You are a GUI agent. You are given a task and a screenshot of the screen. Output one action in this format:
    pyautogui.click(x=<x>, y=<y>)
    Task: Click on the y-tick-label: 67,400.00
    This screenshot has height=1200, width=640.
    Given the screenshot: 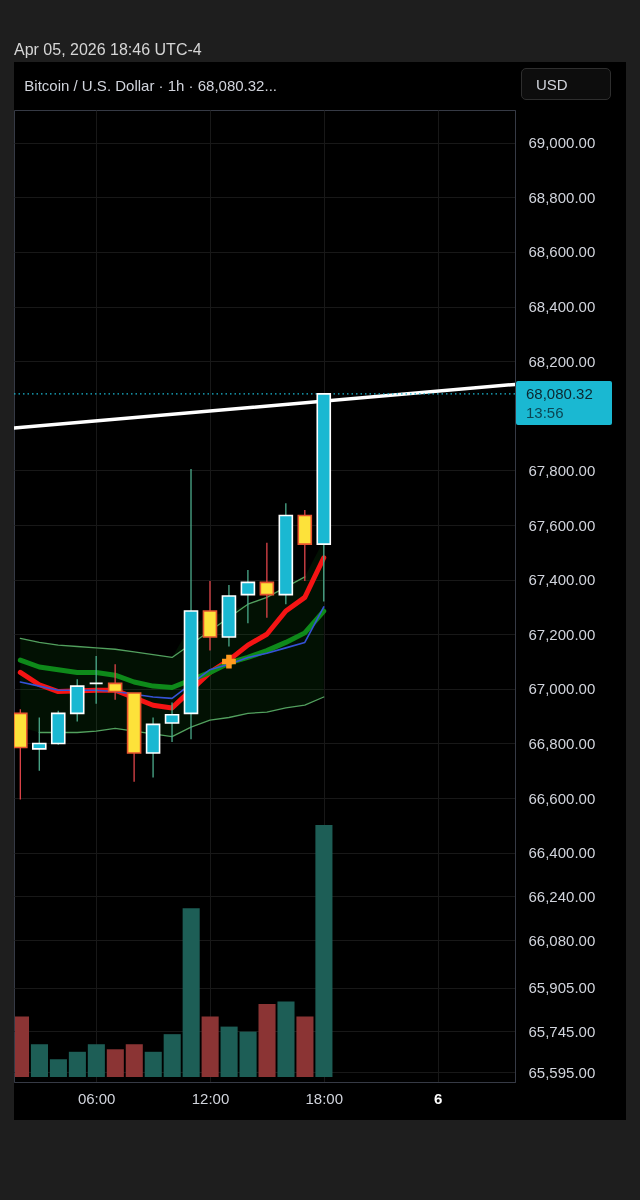 What is the action you would take?
    pyautogui.click(x=562, y=580)
    